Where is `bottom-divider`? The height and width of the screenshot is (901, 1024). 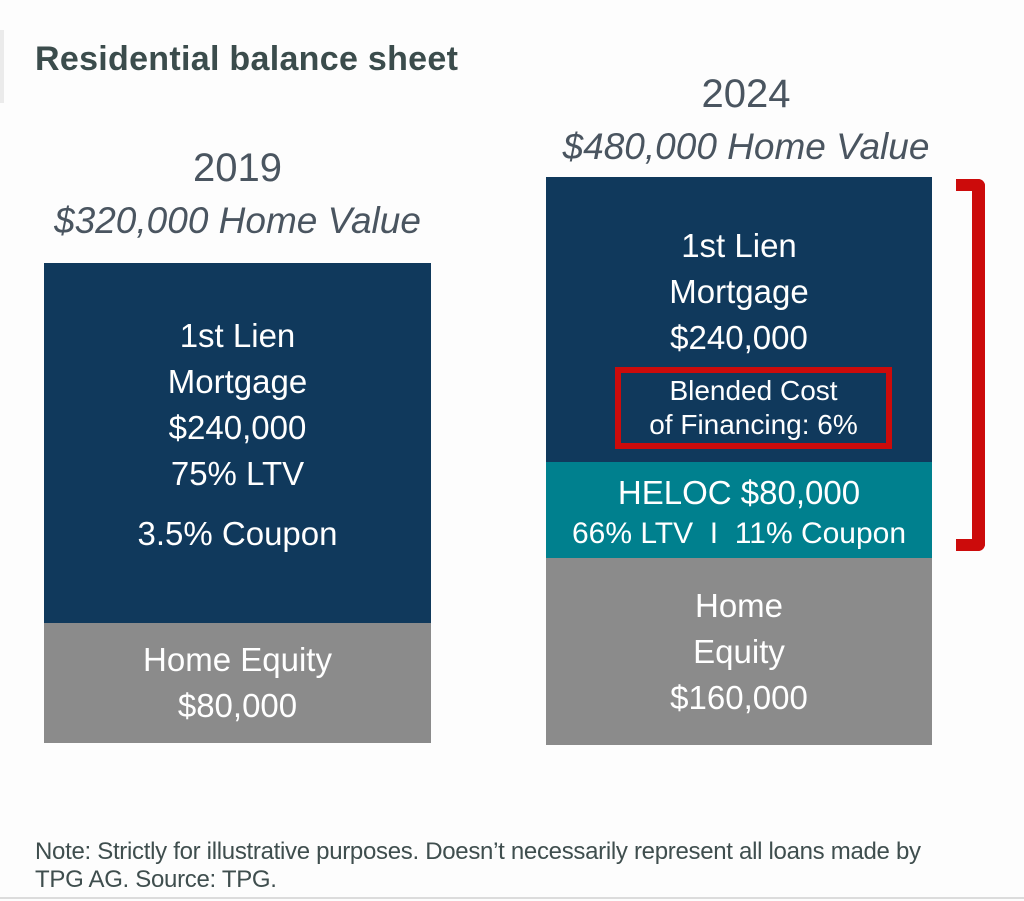 bottom-divider is located at coordinates (512, 898).